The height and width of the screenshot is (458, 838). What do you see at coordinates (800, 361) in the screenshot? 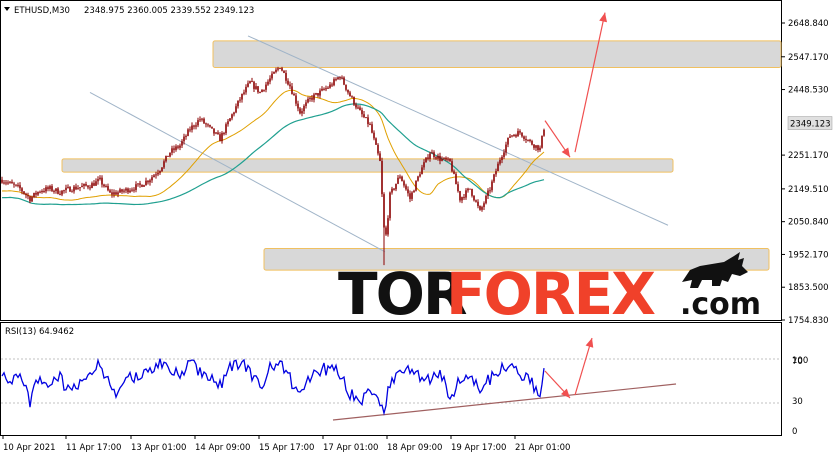
I see `rsi-tick-label: 100` at bounding box center [800, 361].